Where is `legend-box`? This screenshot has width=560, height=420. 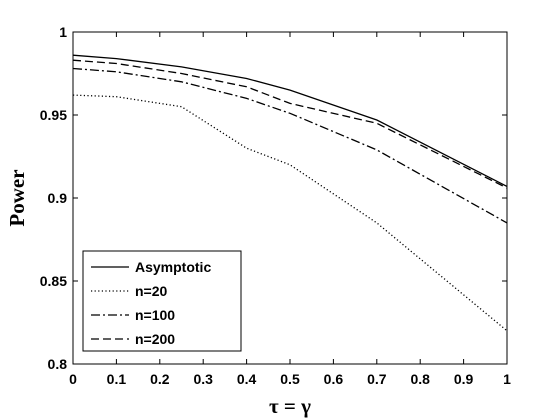
legend-box is located at coordinates (162, 301).